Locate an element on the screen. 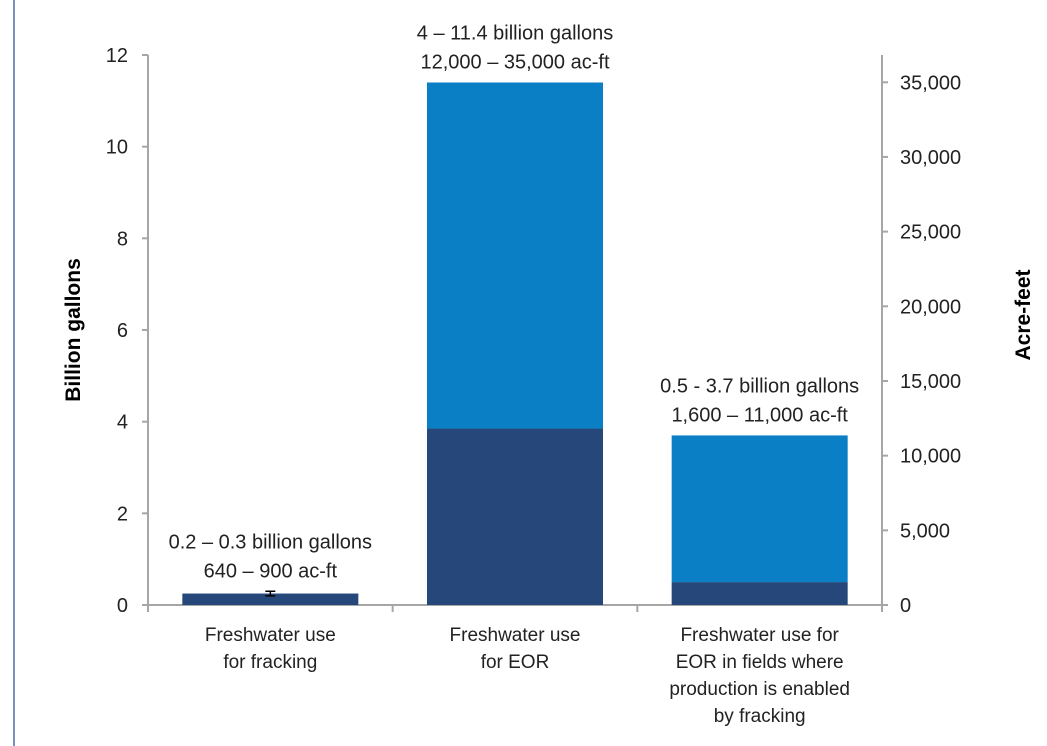  left-tick-label: 12 is located at coordinates (117, 56).